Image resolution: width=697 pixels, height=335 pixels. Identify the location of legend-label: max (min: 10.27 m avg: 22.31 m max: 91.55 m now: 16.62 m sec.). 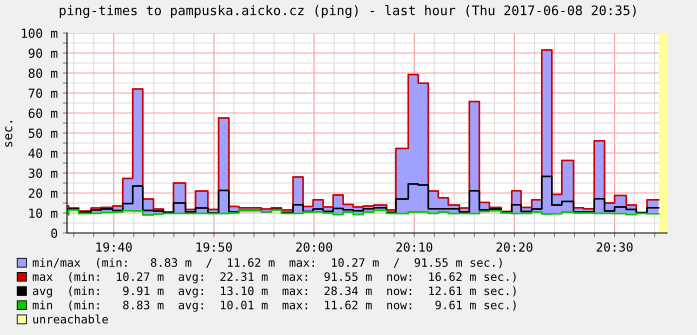
(274, 278).